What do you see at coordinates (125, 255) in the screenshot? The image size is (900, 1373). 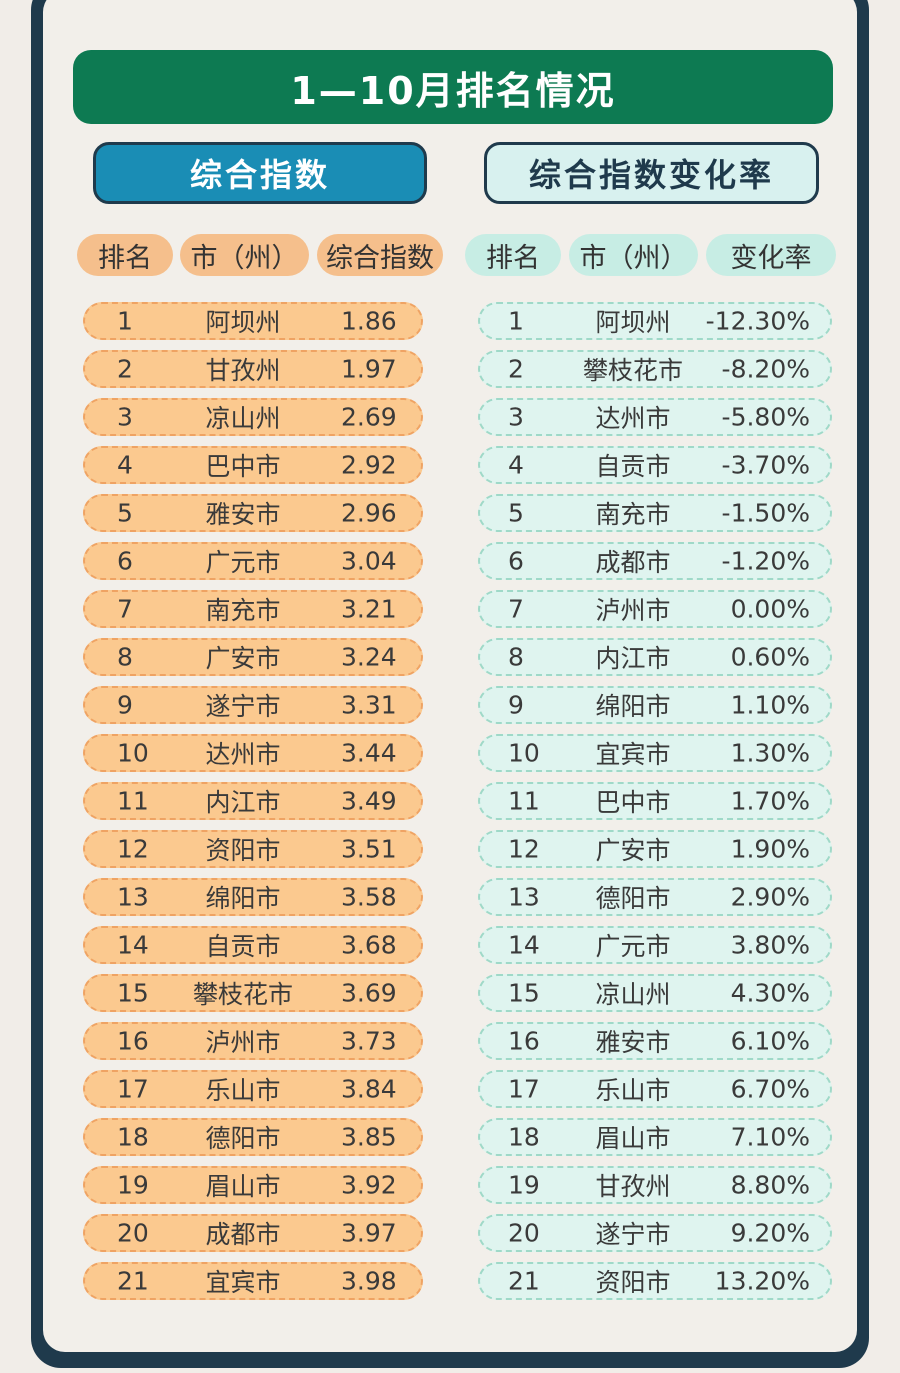 I see `left-header-rank: 排名` at bounding box center [125, 255].